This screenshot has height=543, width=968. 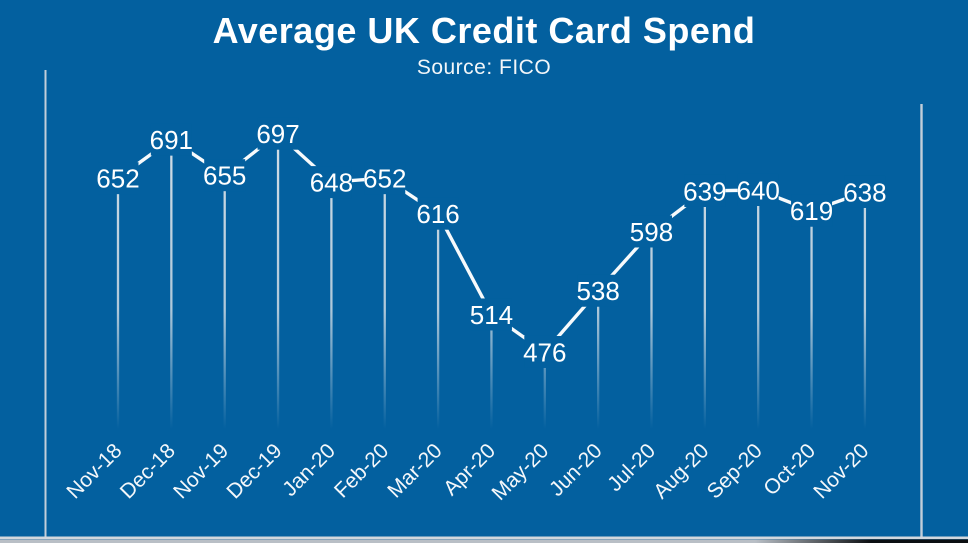 I want to click on chart-subtitle: Source: FICO, so click(x=484, y=67).